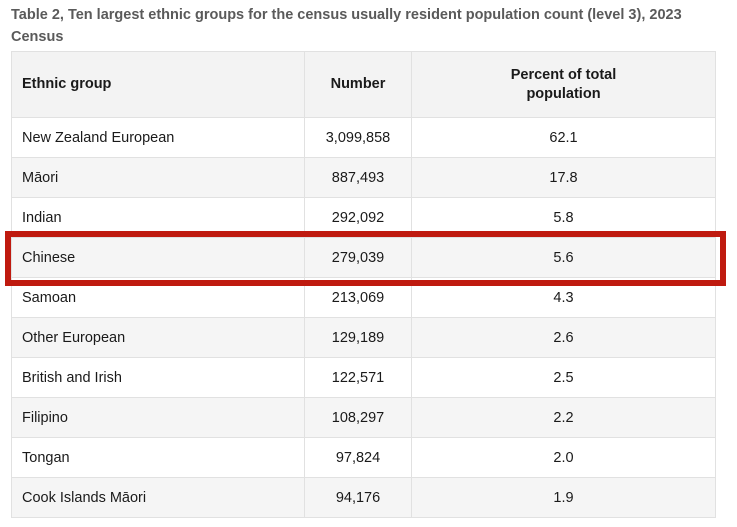 This screenshot has height=527, width=737. I want to click on cell-percent: 2.6, so click(563, 337).